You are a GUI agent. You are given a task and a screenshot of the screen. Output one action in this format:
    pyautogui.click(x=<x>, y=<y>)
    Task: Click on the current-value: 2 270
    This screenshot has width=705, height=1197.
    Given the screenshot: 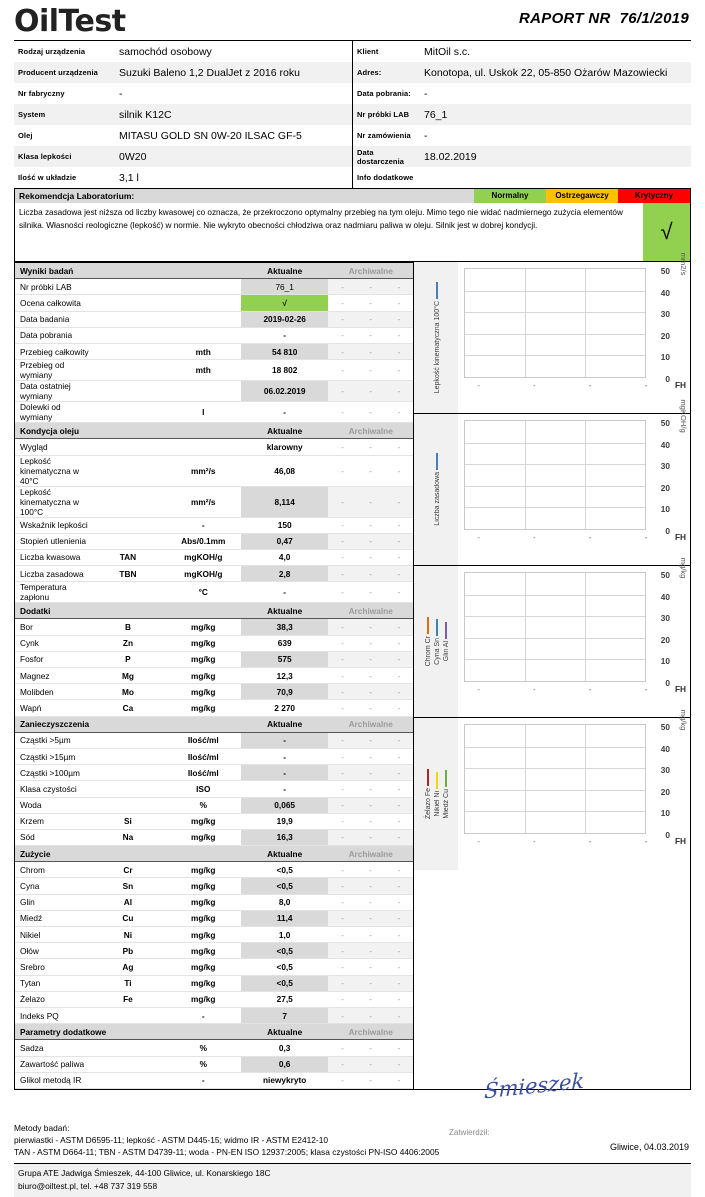 What is the action you would take?
    pyautogui.click(x=284, y=708)
    